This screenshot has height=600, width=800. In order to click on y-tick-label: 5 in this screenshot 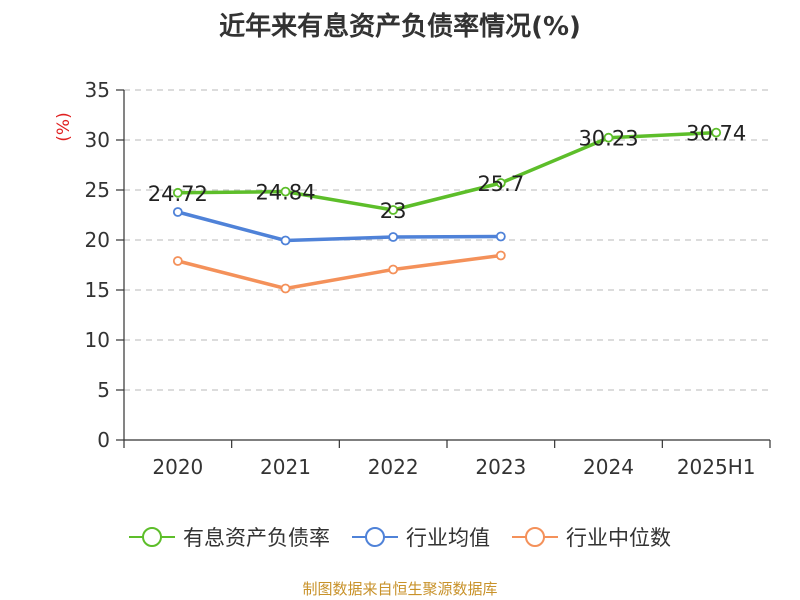, I will do `click(103, 390)`.